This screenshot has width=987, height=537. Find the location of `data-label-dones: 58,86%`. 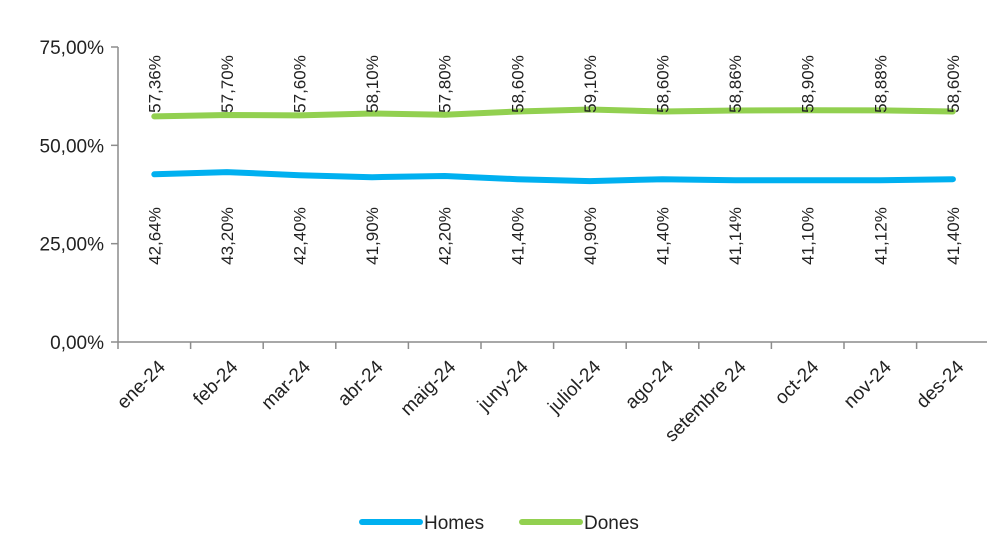

data-label-dones: 58,86% is located at coordinates (735, 84).